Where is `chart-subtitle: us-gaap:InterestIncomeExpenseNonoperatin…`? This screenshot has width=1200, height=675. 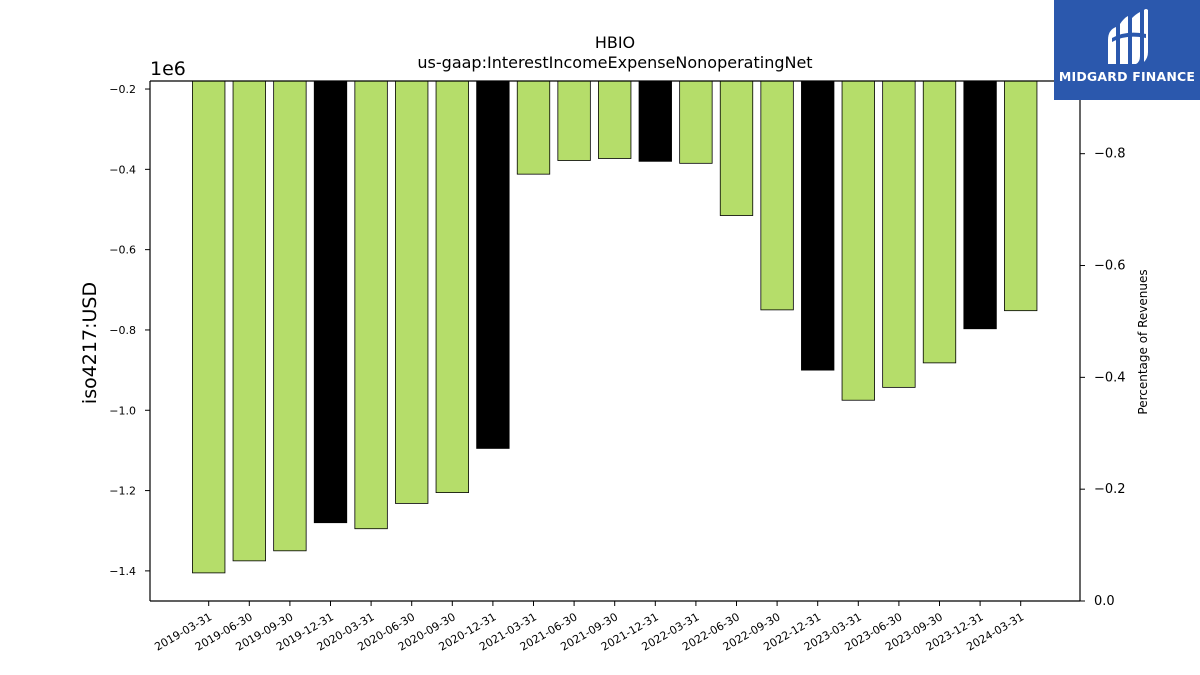 chart-subtitle: us-gaap:InterestIncomeExpenseNonoperatin… is located at coordinates (614, 62).